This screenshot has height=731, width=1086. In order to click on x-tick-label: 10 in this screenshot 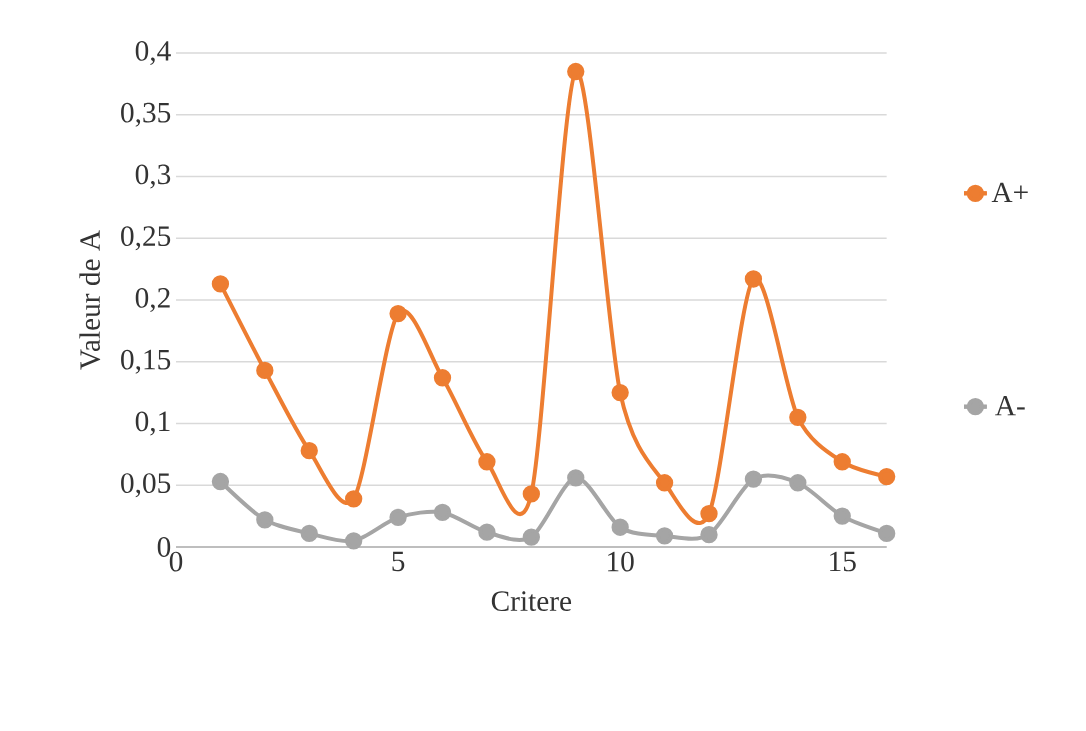, I will do `click(621, 561)`.